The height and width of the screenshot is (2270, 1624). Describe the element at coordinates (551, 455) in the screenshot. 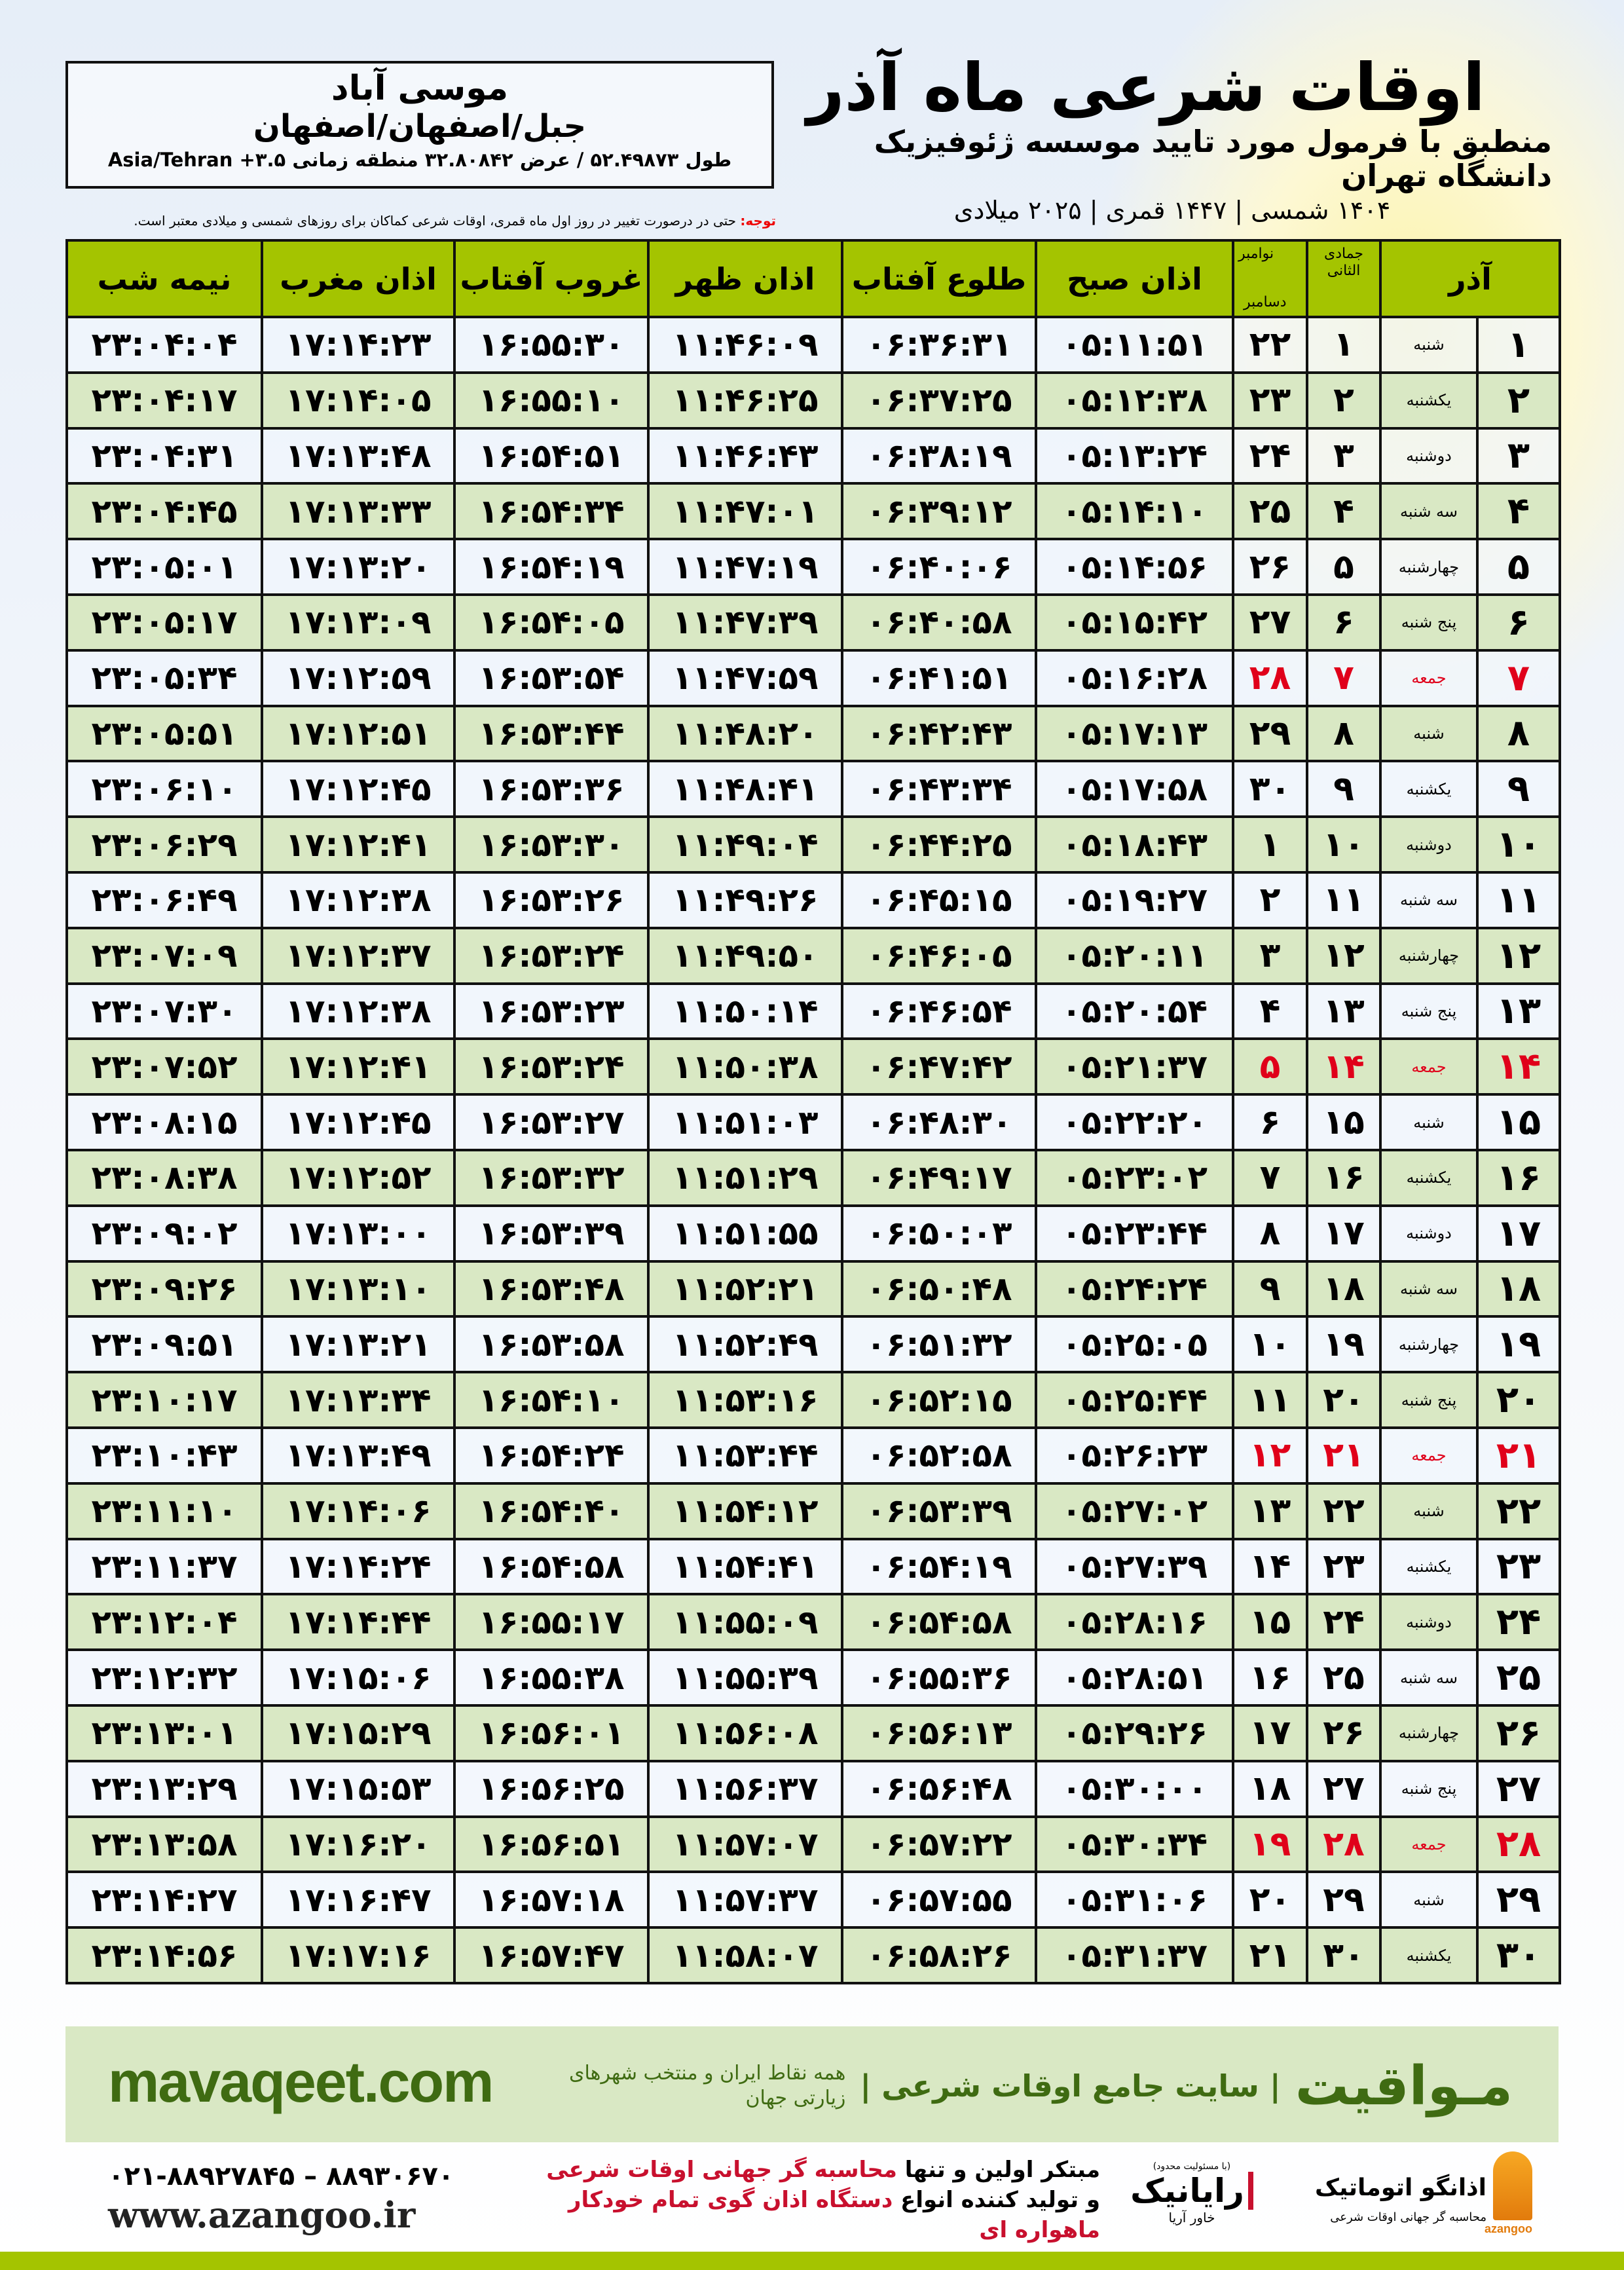

I see `ghroob-time: ۱۶:۵۴:۵۱` at that location.